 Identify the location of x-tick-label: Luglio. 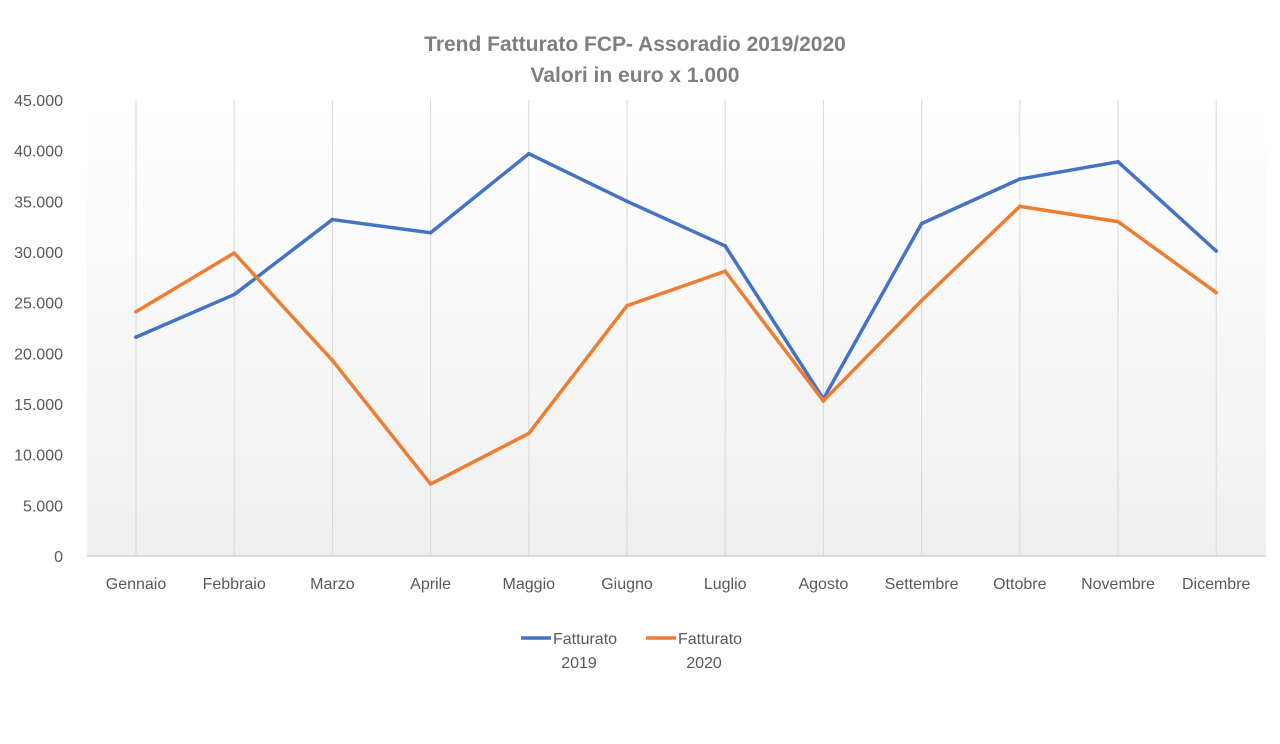
(725, 584).